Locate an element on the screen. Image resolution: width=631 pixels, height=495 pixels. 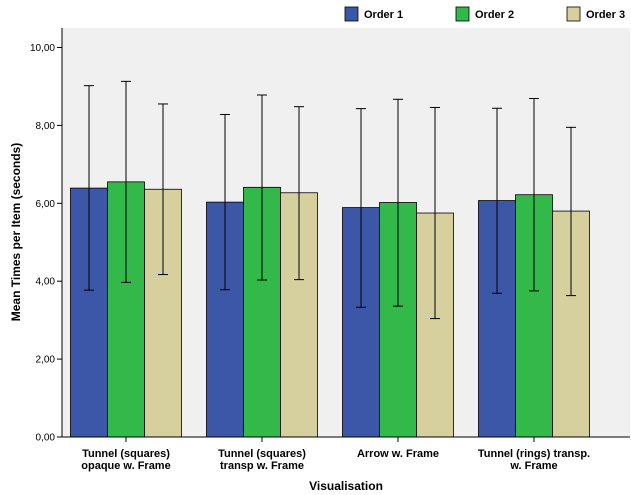
legend-label-order-1: Order 1 is located at coordinates (383, 15).